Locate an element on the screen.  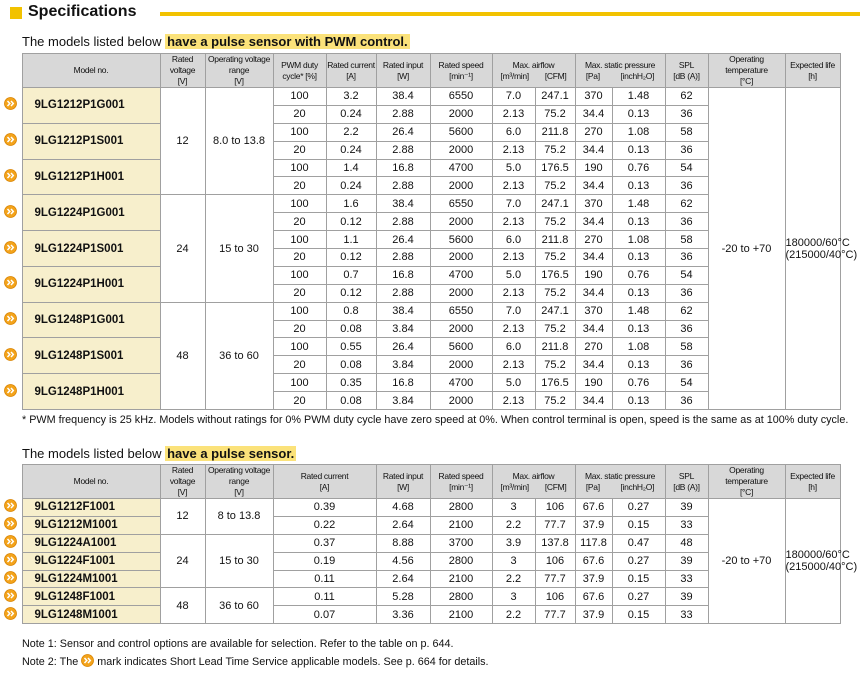
value: 2.2 is located at coordinates (351, 132).